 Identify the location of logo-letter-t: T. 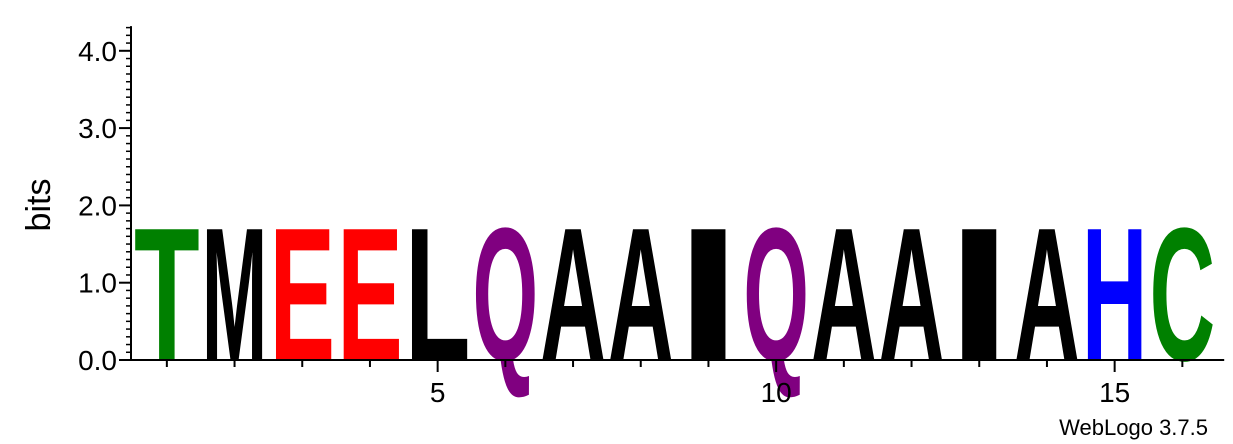
(167, 294).